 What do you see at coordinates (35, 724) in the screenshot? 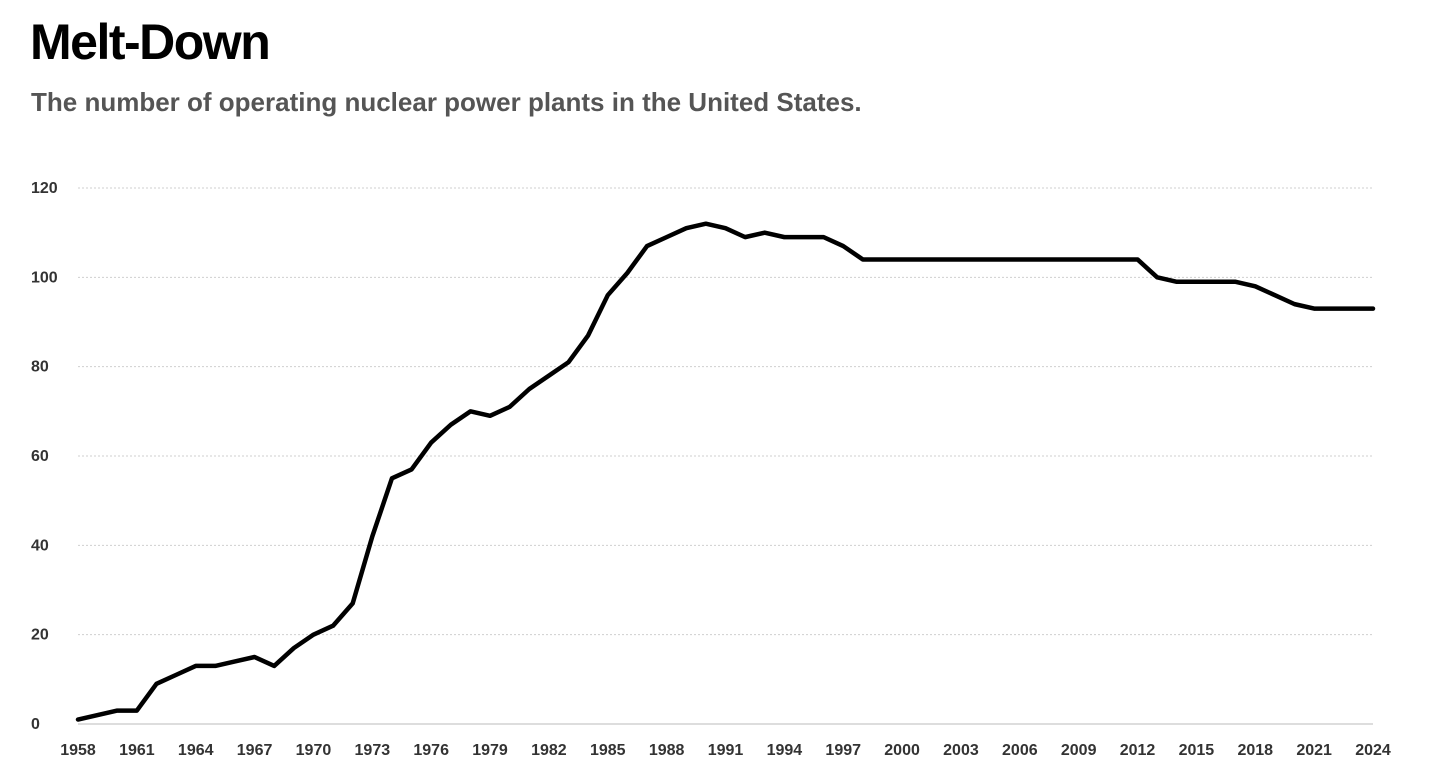
I see `y-tick-label: 0` at bounding box center [35, 724].